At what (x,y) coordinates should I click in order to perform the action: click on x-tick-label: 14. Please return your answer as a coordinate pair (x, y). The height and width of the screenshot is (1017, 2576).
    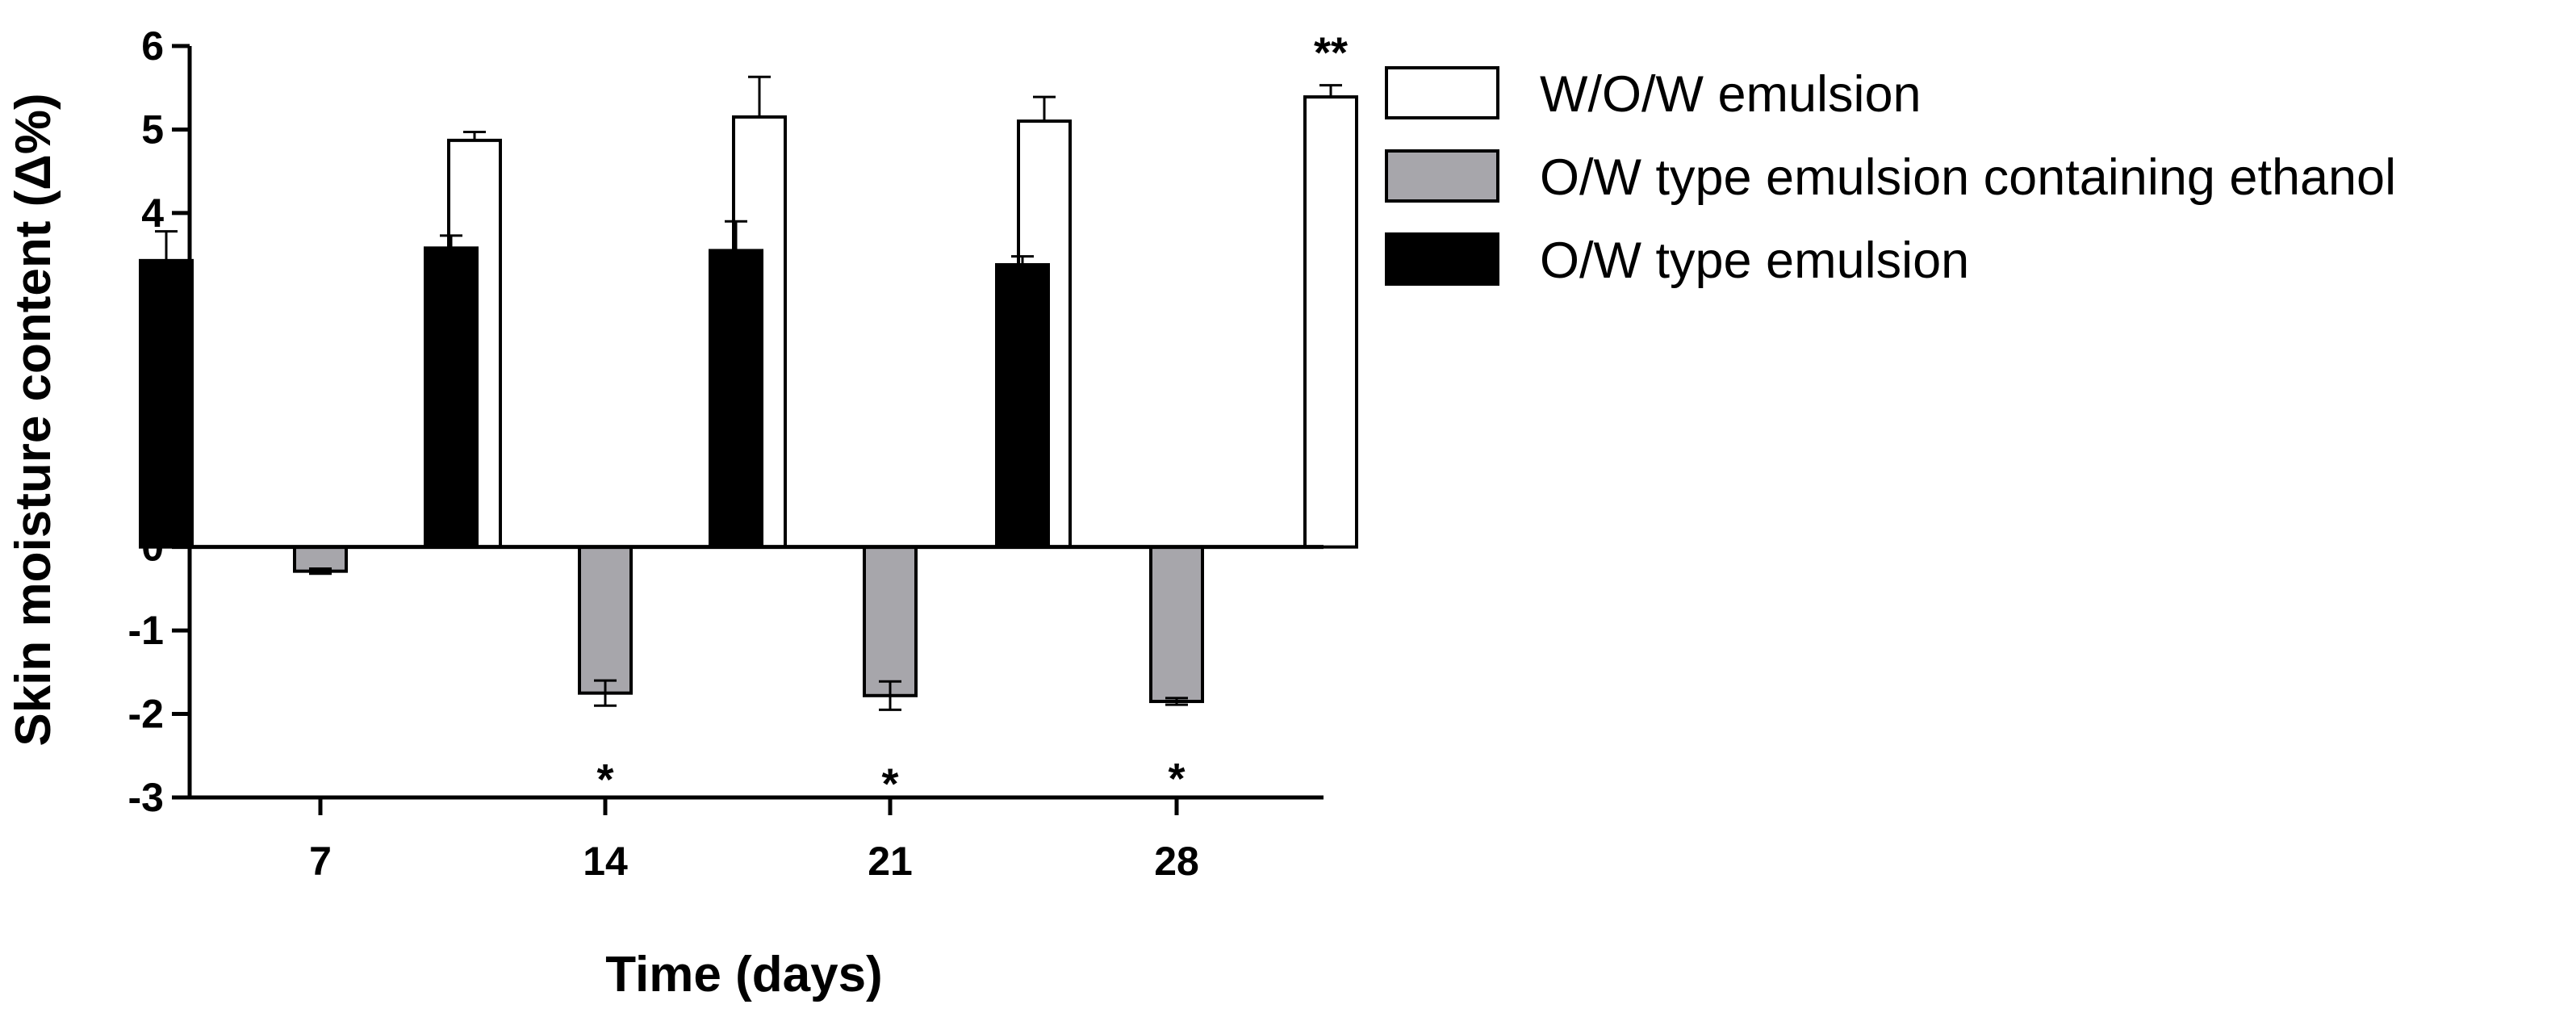
    Looking at the image, I should click on (605, 861).